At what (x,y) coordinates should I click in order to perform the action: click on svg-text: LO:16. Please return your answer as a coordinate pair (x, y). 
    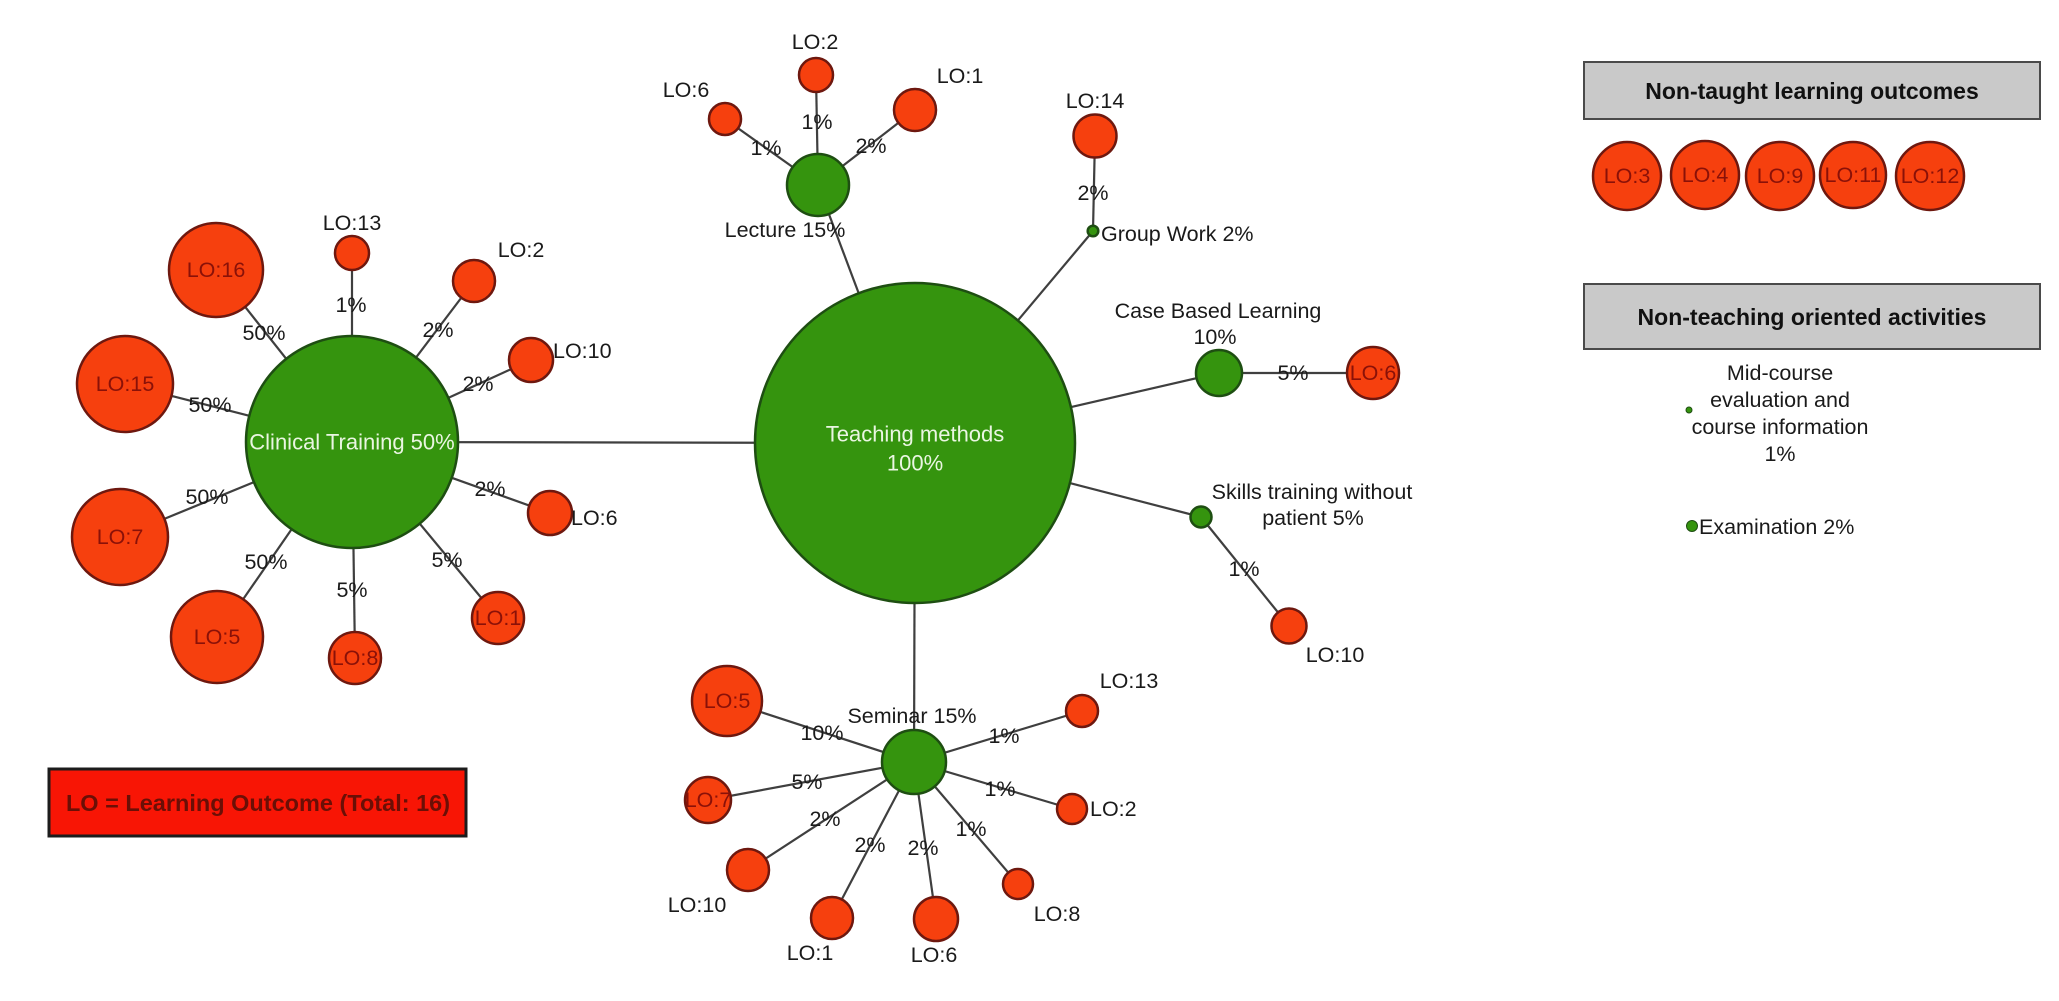
    Looking at the image, I should click on (216, 270).